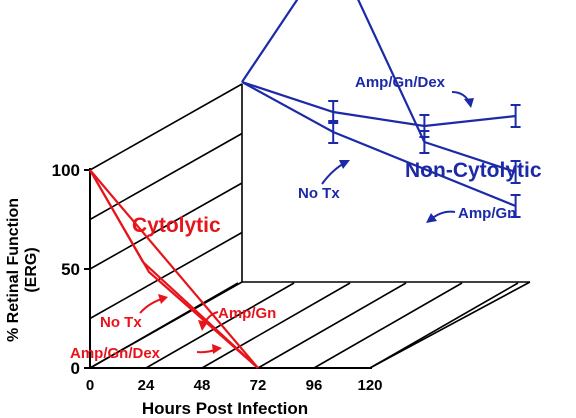 This screenshot has height=418, width=576. What do you see at coordinates (431, 218) in the screenshot?
I see `arrowhead-blue-amp-gn` at bounding box center [431, 218].